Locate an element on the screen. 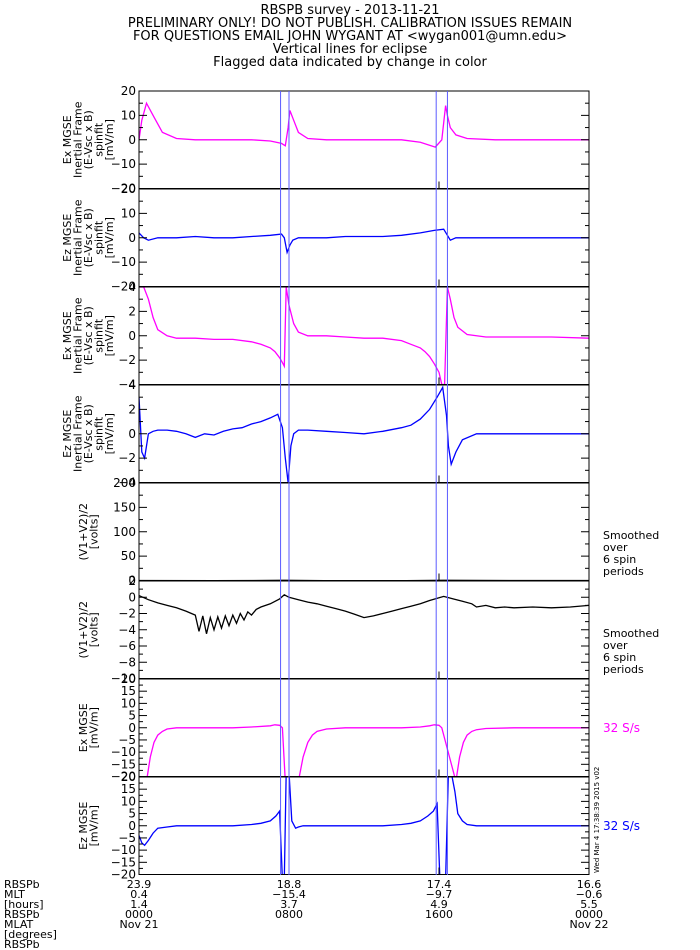  x-axis-column-value: 5.5 is located at coordinates (589, 904).